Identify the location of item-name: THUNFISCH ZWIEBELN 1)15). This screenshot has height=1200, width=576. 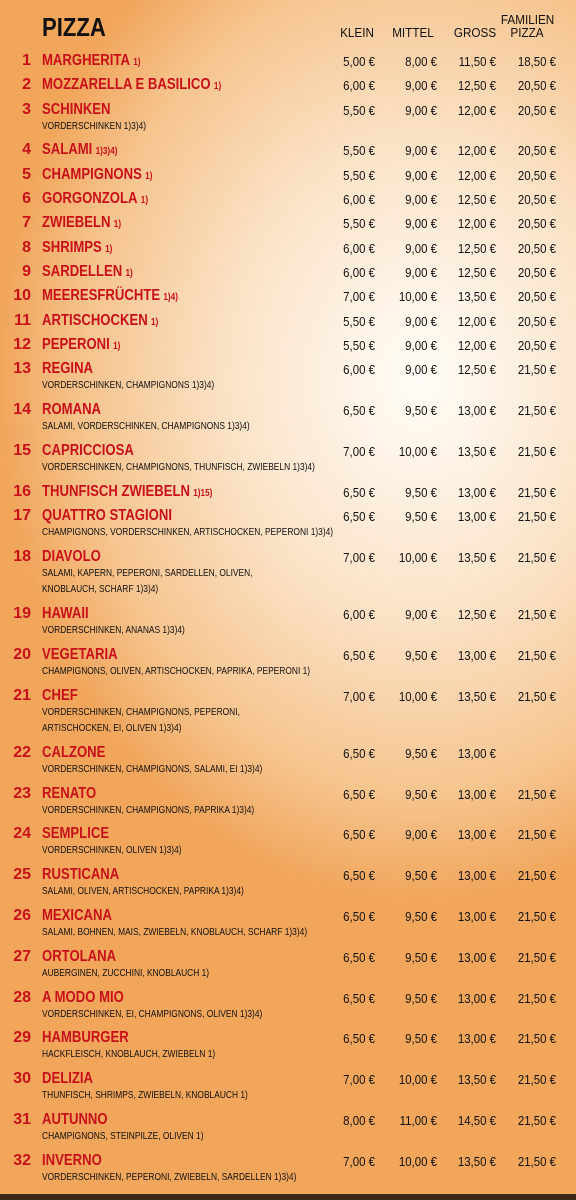
(127, 492).